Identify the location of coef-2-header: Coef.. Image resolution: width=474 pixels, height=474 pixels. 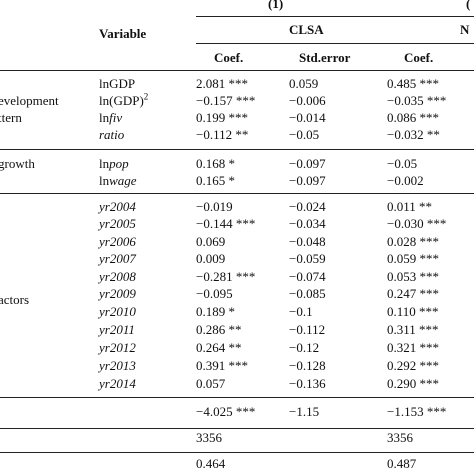
(419, 57).